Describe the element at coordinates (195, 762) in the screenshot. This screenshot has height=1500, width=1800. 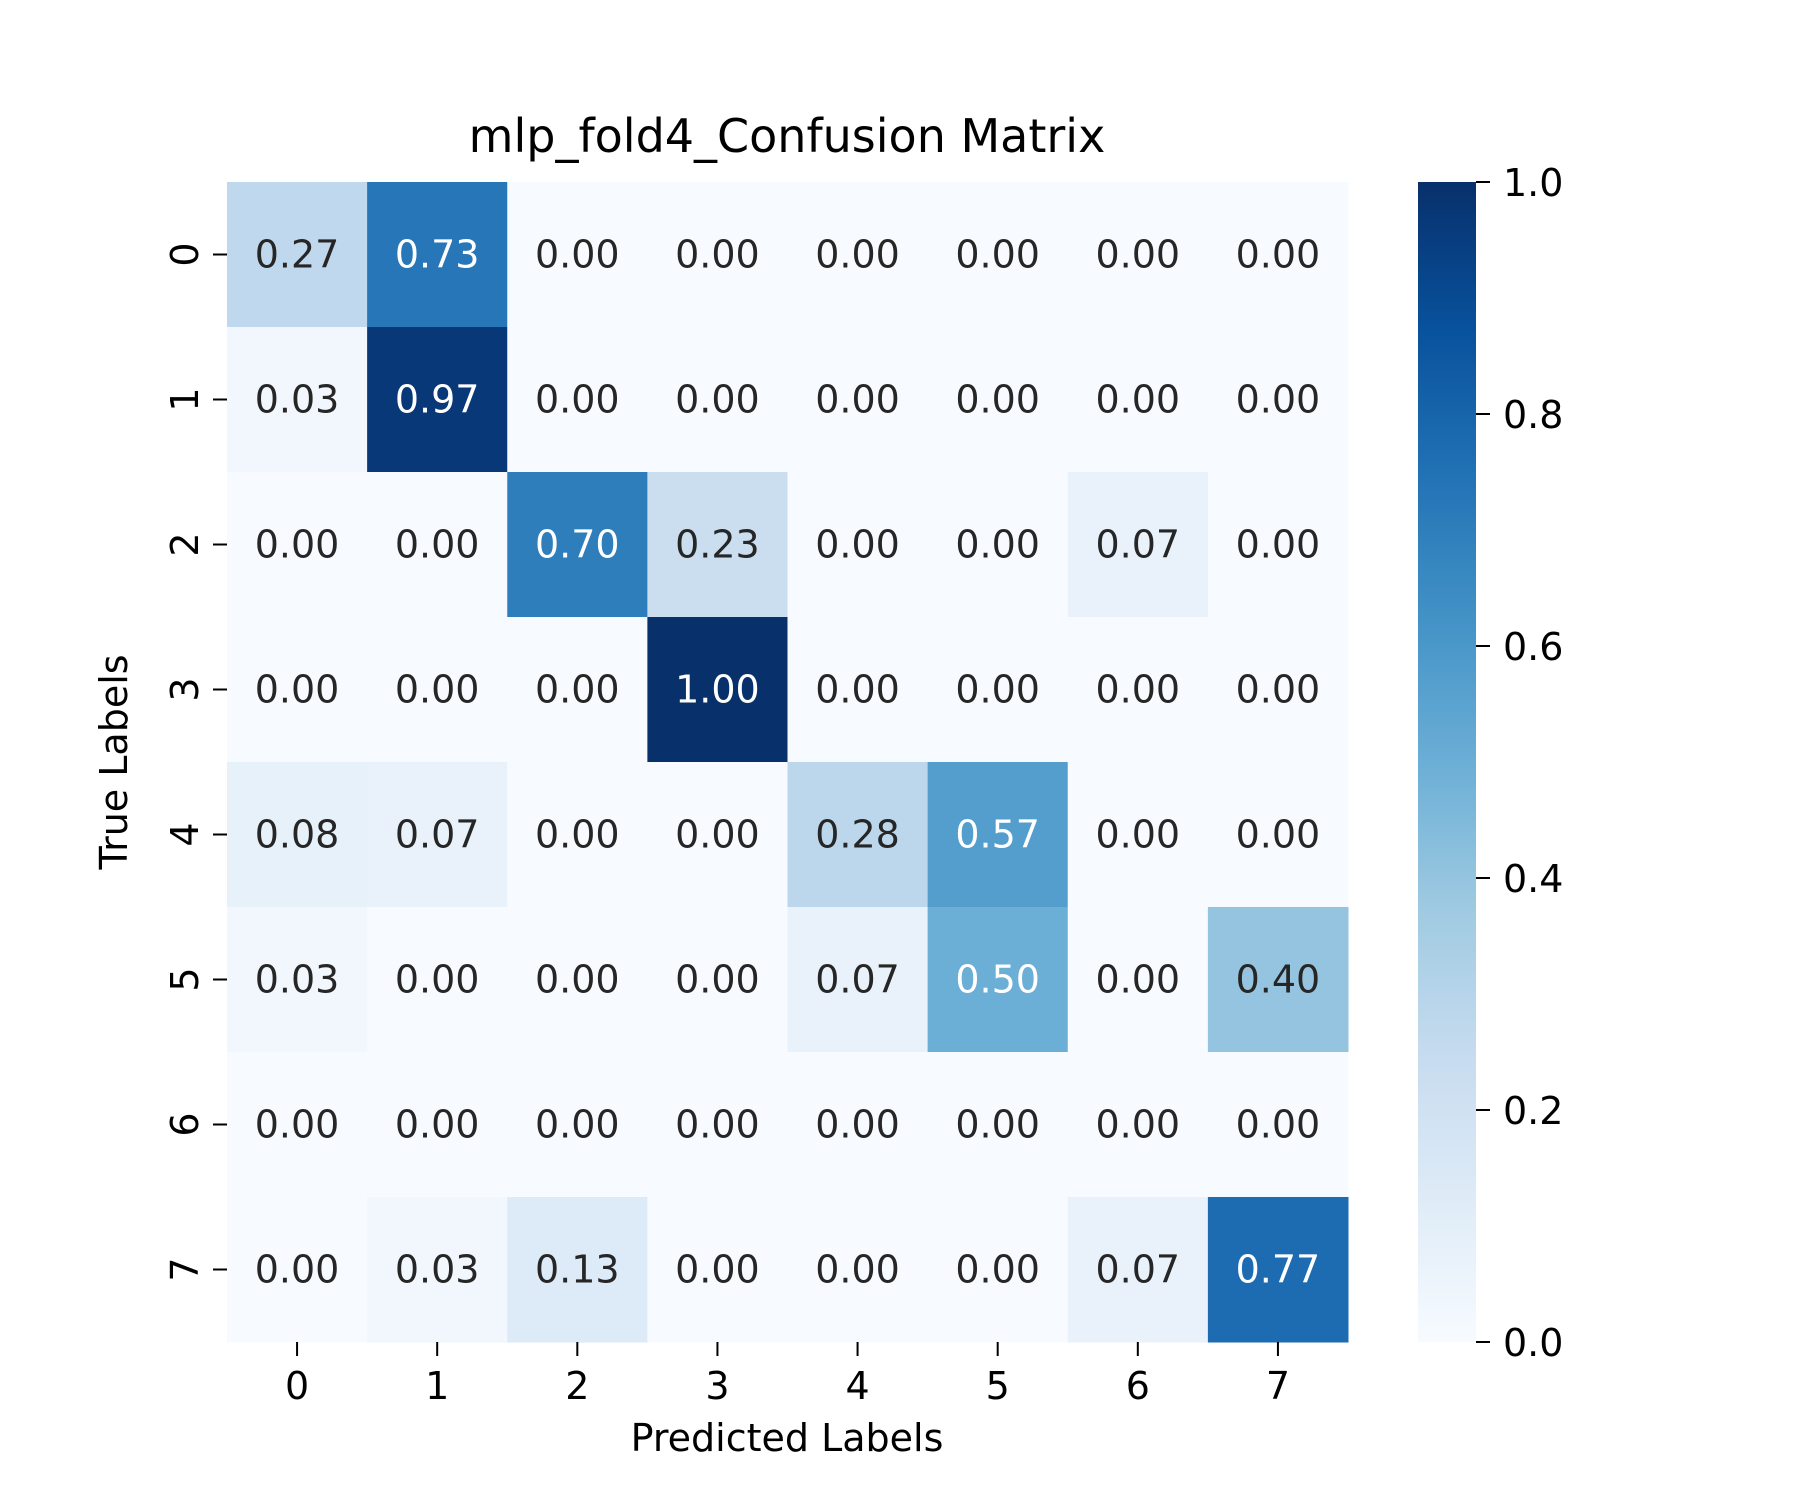
I see `y-axis: 0 1 2 3 4 5 6 7` at that location.